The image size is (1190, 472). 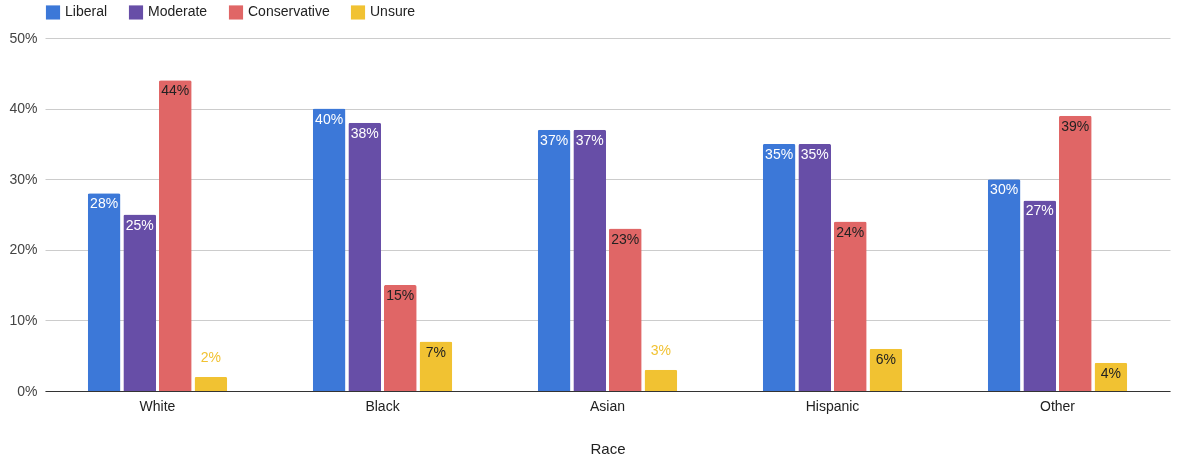 What do you see at coordinates (1075, 125) in the screenshot?
I see `data-label: 39%` at bounding box center [1075, 125].